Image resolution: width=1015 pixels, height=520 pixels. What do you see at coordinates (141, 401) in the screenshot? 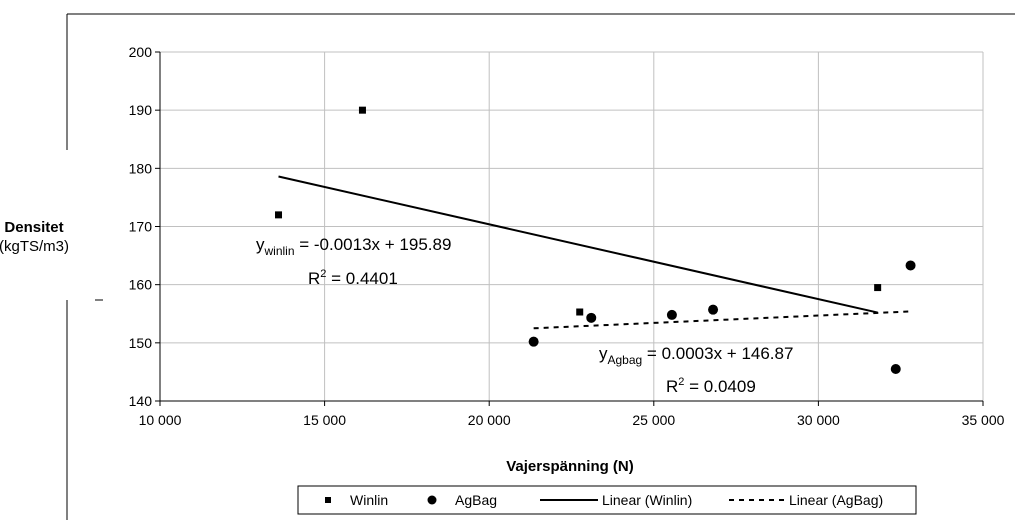
I see `y-tick-label: 140` at bounding box center [141, 401].